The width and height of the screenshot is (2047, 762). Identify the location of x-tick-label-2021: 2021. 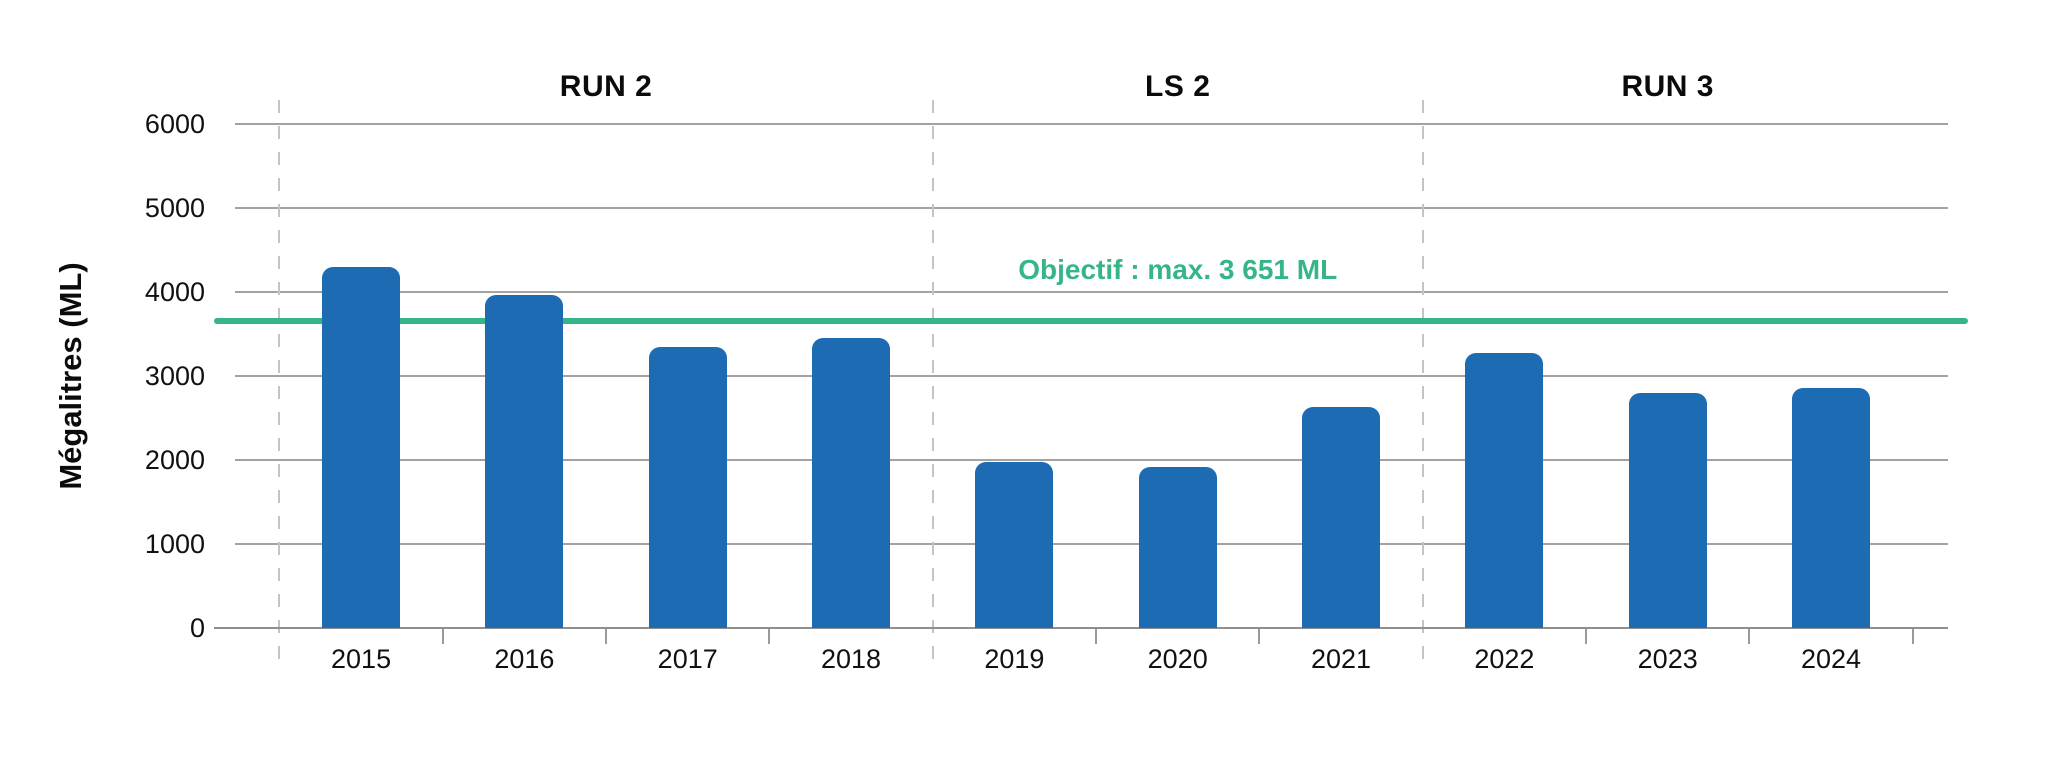
(1341, 659).